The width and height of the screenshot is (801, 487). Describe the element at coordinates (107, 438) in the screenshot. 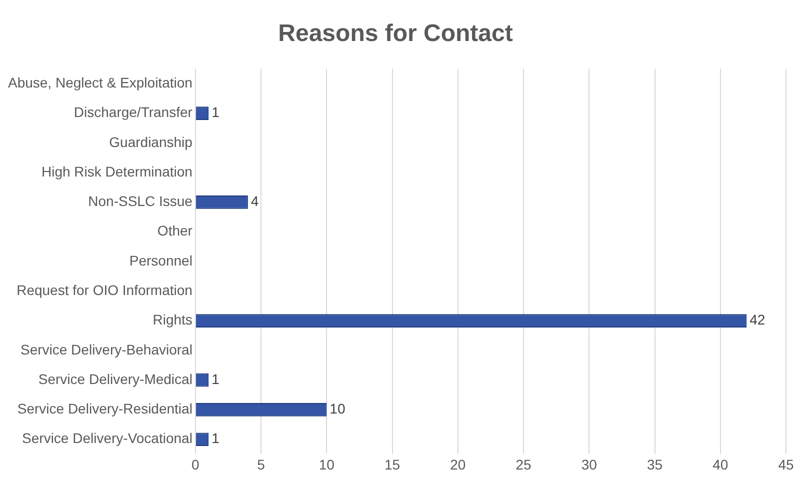

I see `y-tick-label: Service Delivery-Vocational` at that location.